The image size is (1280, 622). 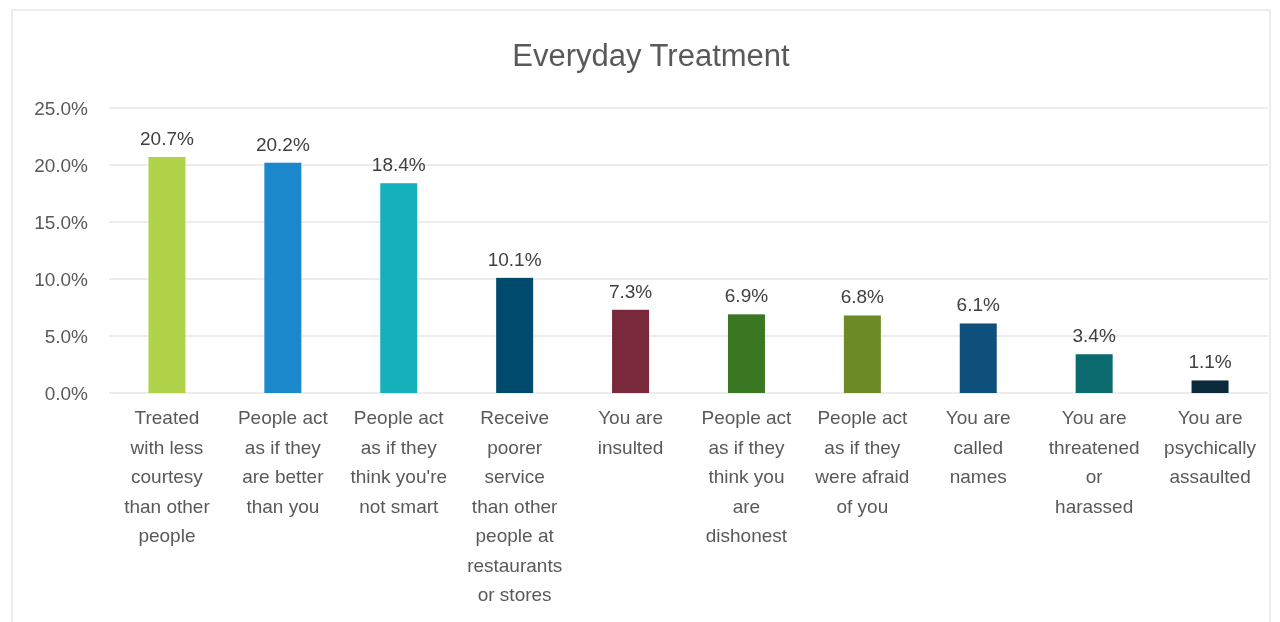 What do you see at coordinates (746, 296) in the screenshot?
I see `data-label: 6.9%` at bounding box center [746, 296].